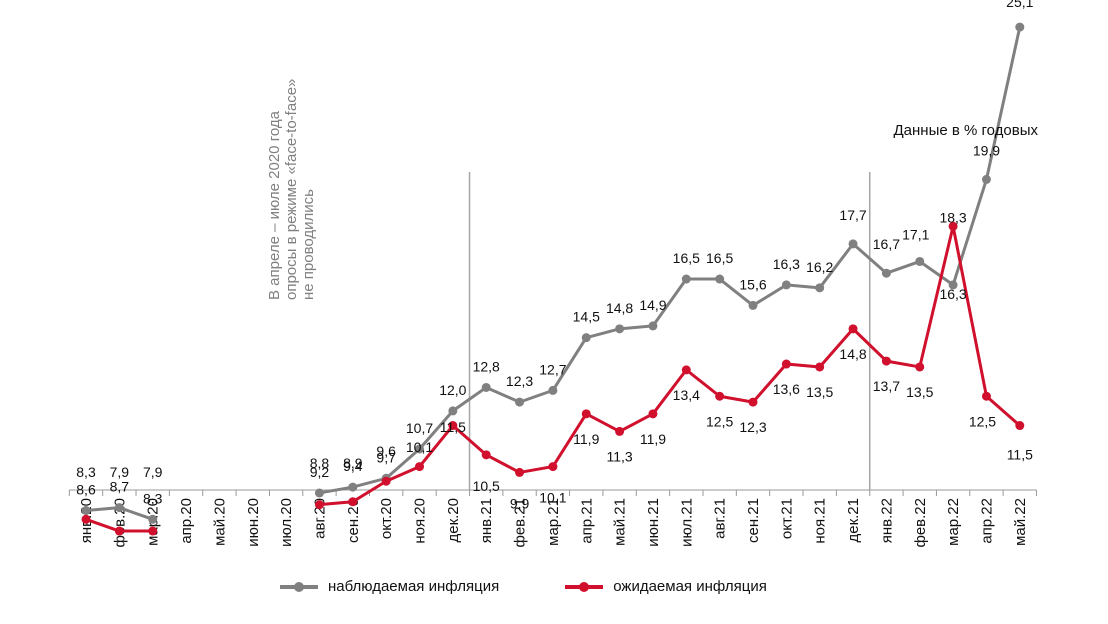 This screenshot has width=1108, height=624. Describe the element at coordinates (752, 284) in the screenshot. I see `data-label-observed: 15,6` at that location.